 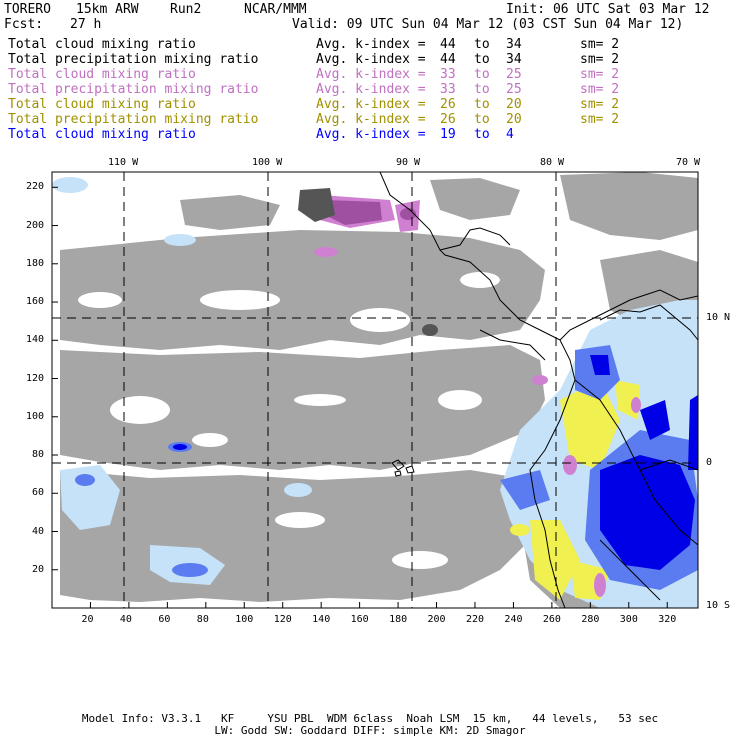 What do you see at coordinates (164, 619) in the screenshot?
I see `x-tick-label: 60` at bounding box center [164, 619].